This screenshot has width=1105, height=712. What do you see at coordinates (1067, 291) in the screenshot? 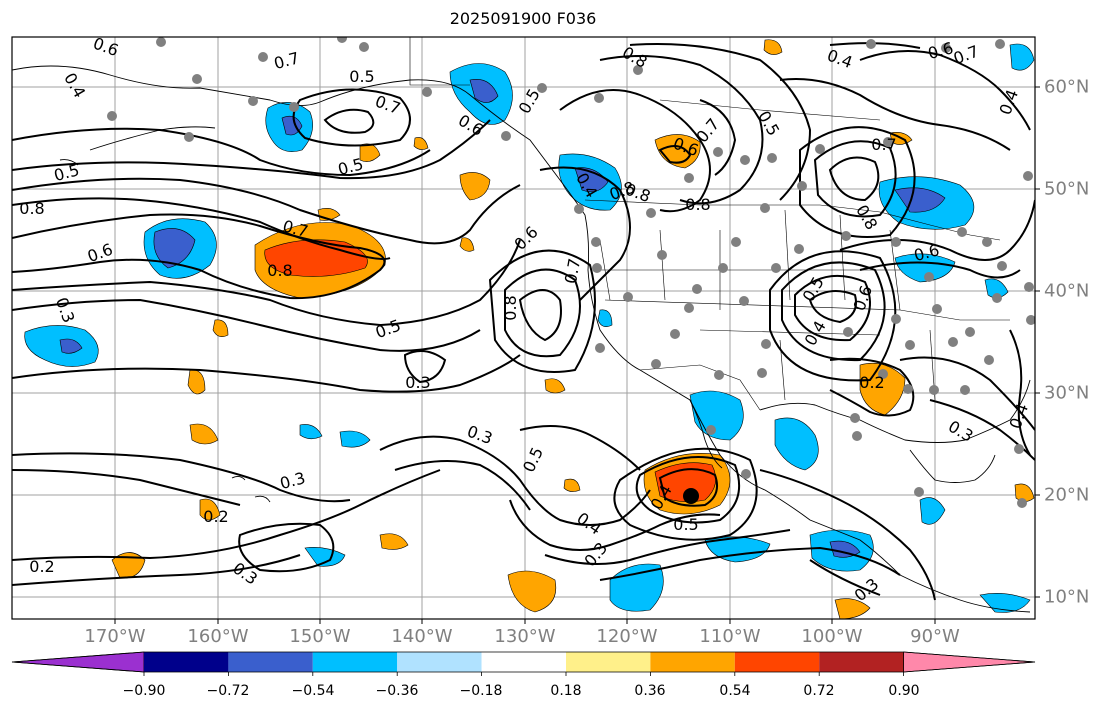
I see `lat-label: 40°N` at bounding box center [1067, 291].